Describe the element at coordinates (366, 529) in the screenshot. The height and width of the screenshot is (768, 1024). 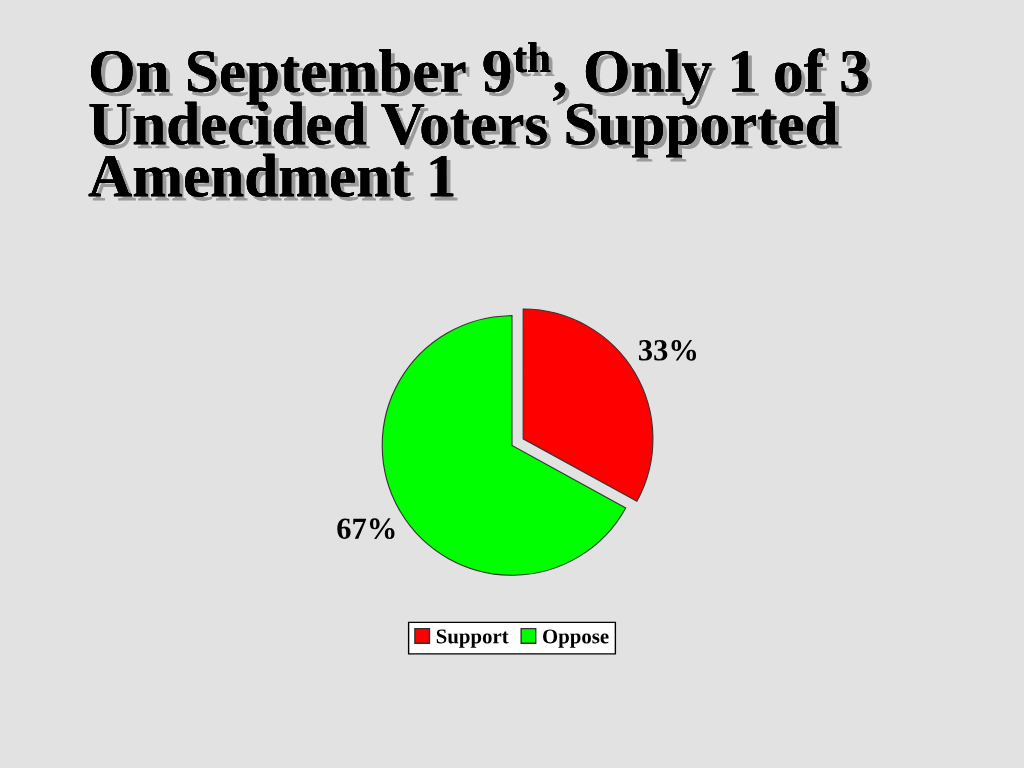
I see `data-label: 67%` at that location.